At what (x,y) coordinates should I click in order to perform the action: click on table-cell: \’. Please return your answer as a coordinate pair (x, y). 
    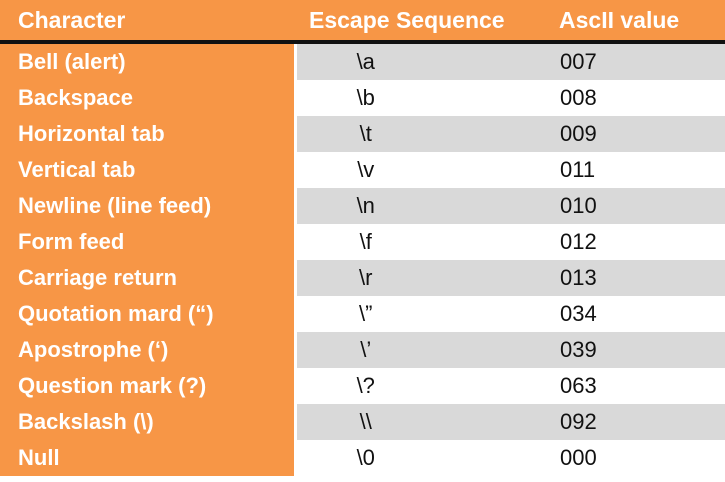
    Looking at the image, I should click on (420, 350).